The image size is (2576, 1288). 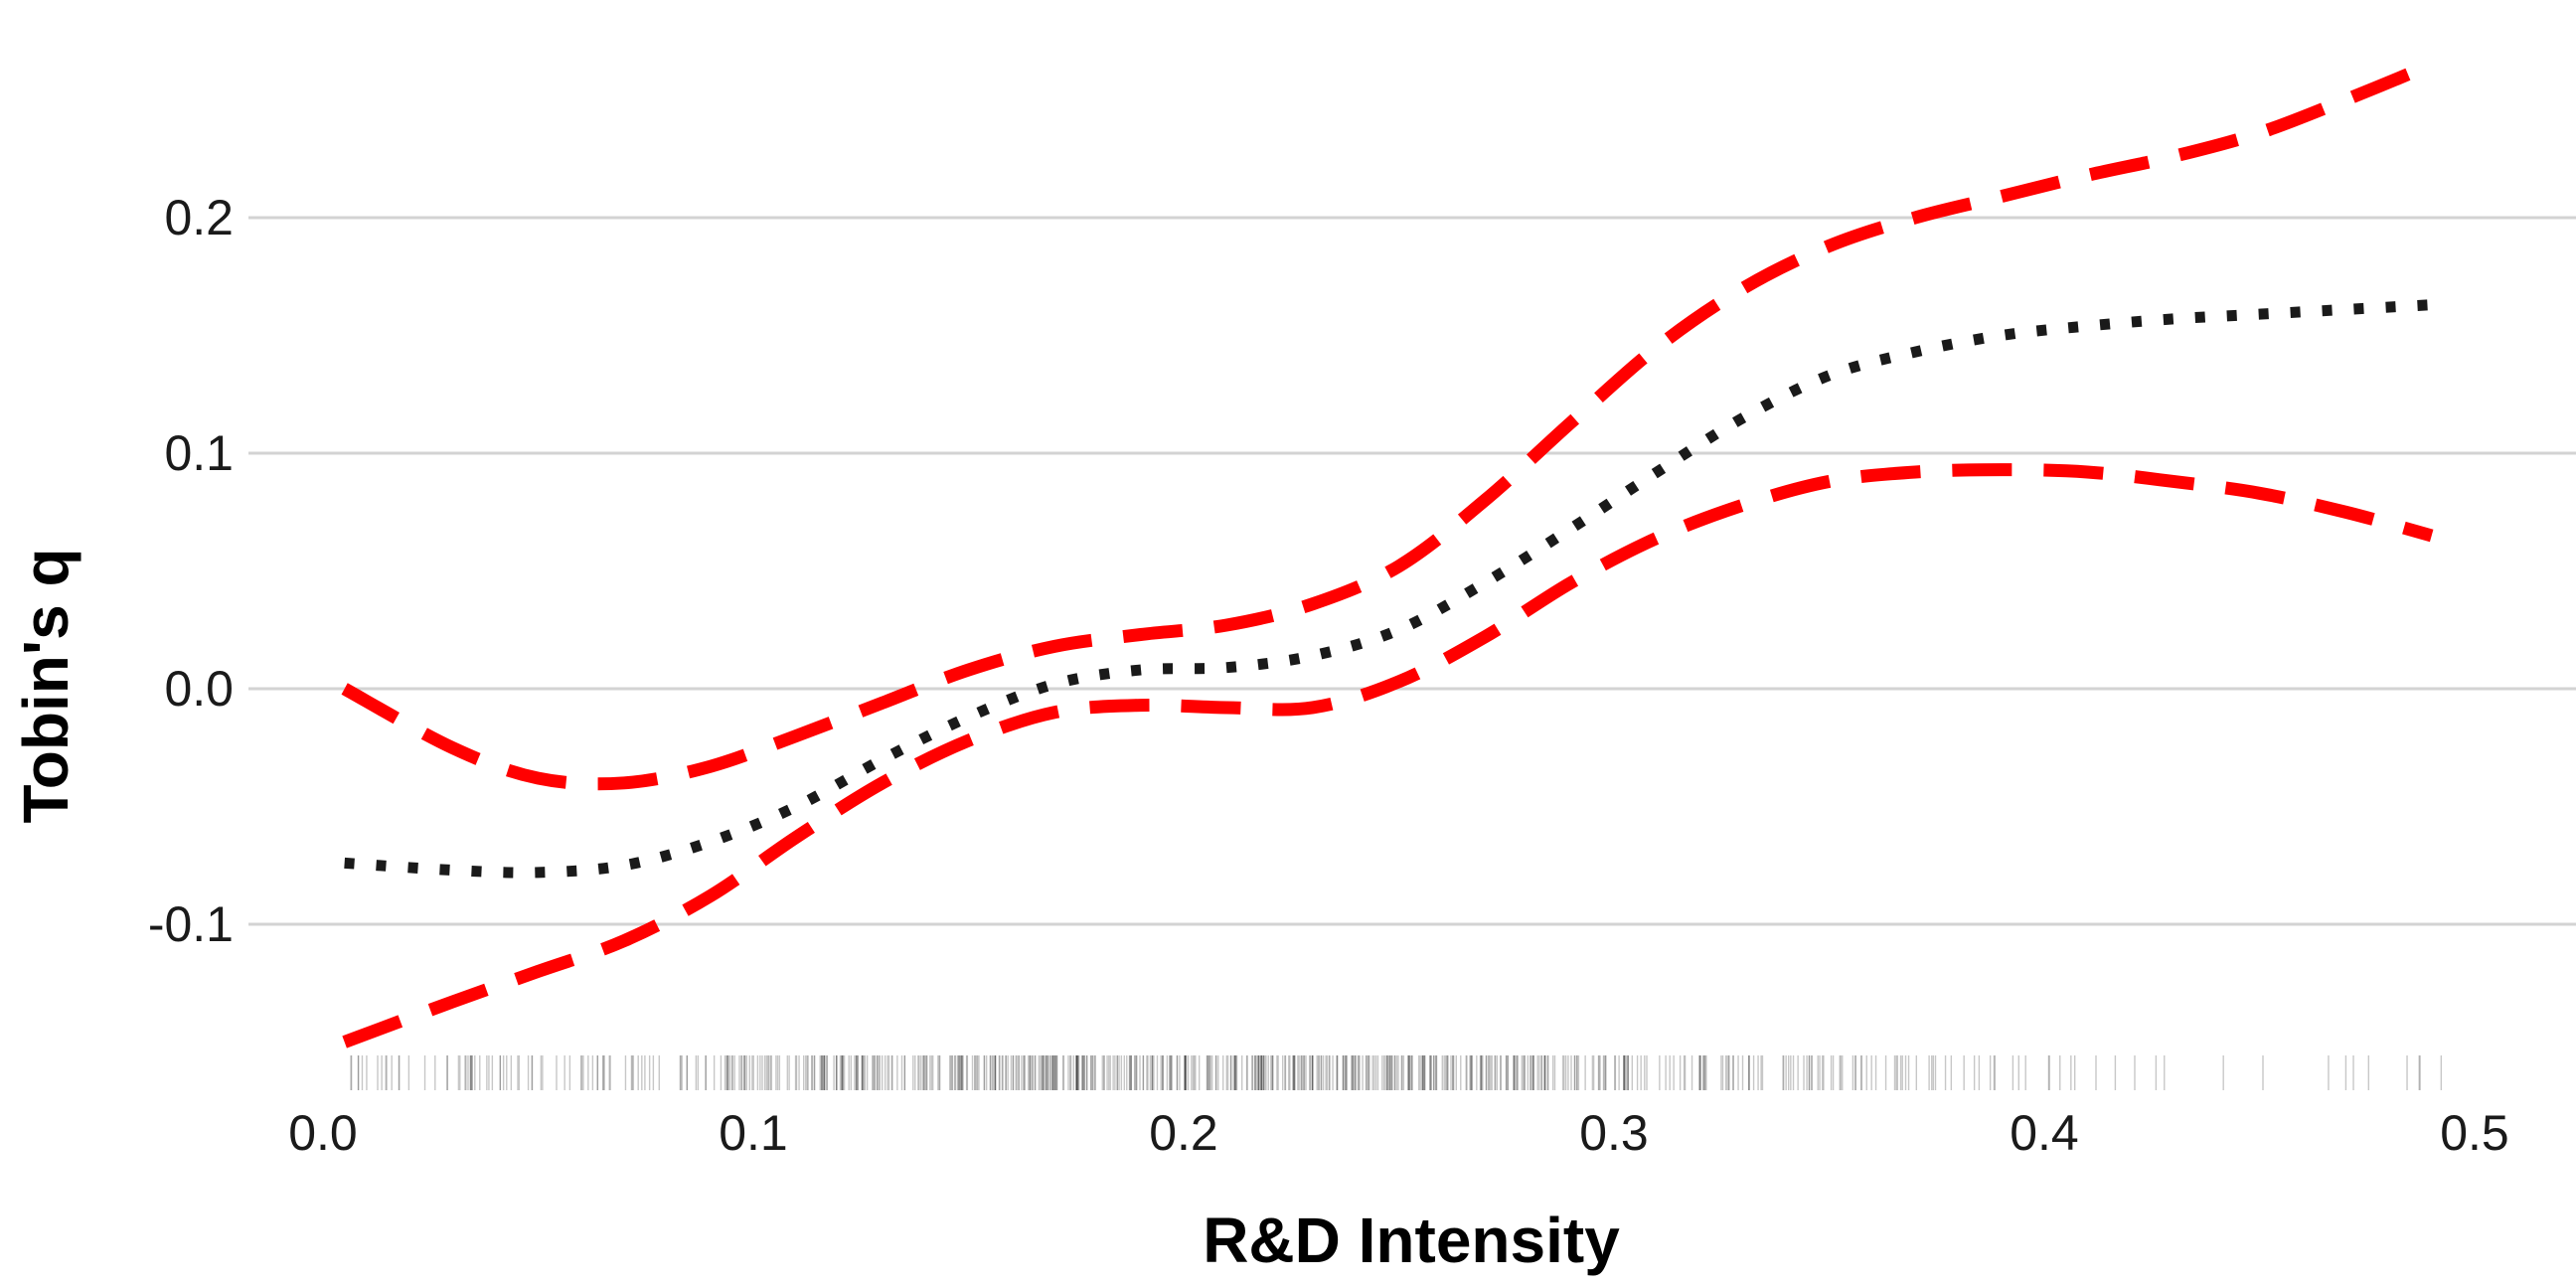 I want to click on y-axis-title: Tobin's q, so click(x=45, y=685).